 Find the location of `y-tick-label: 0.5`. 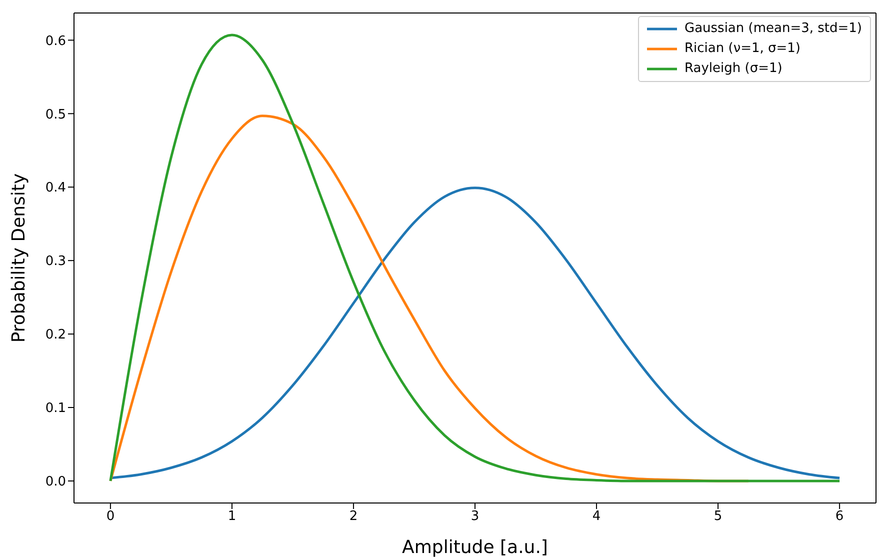

y-tick-label: 0.5 is located at coordinates (55, 114).